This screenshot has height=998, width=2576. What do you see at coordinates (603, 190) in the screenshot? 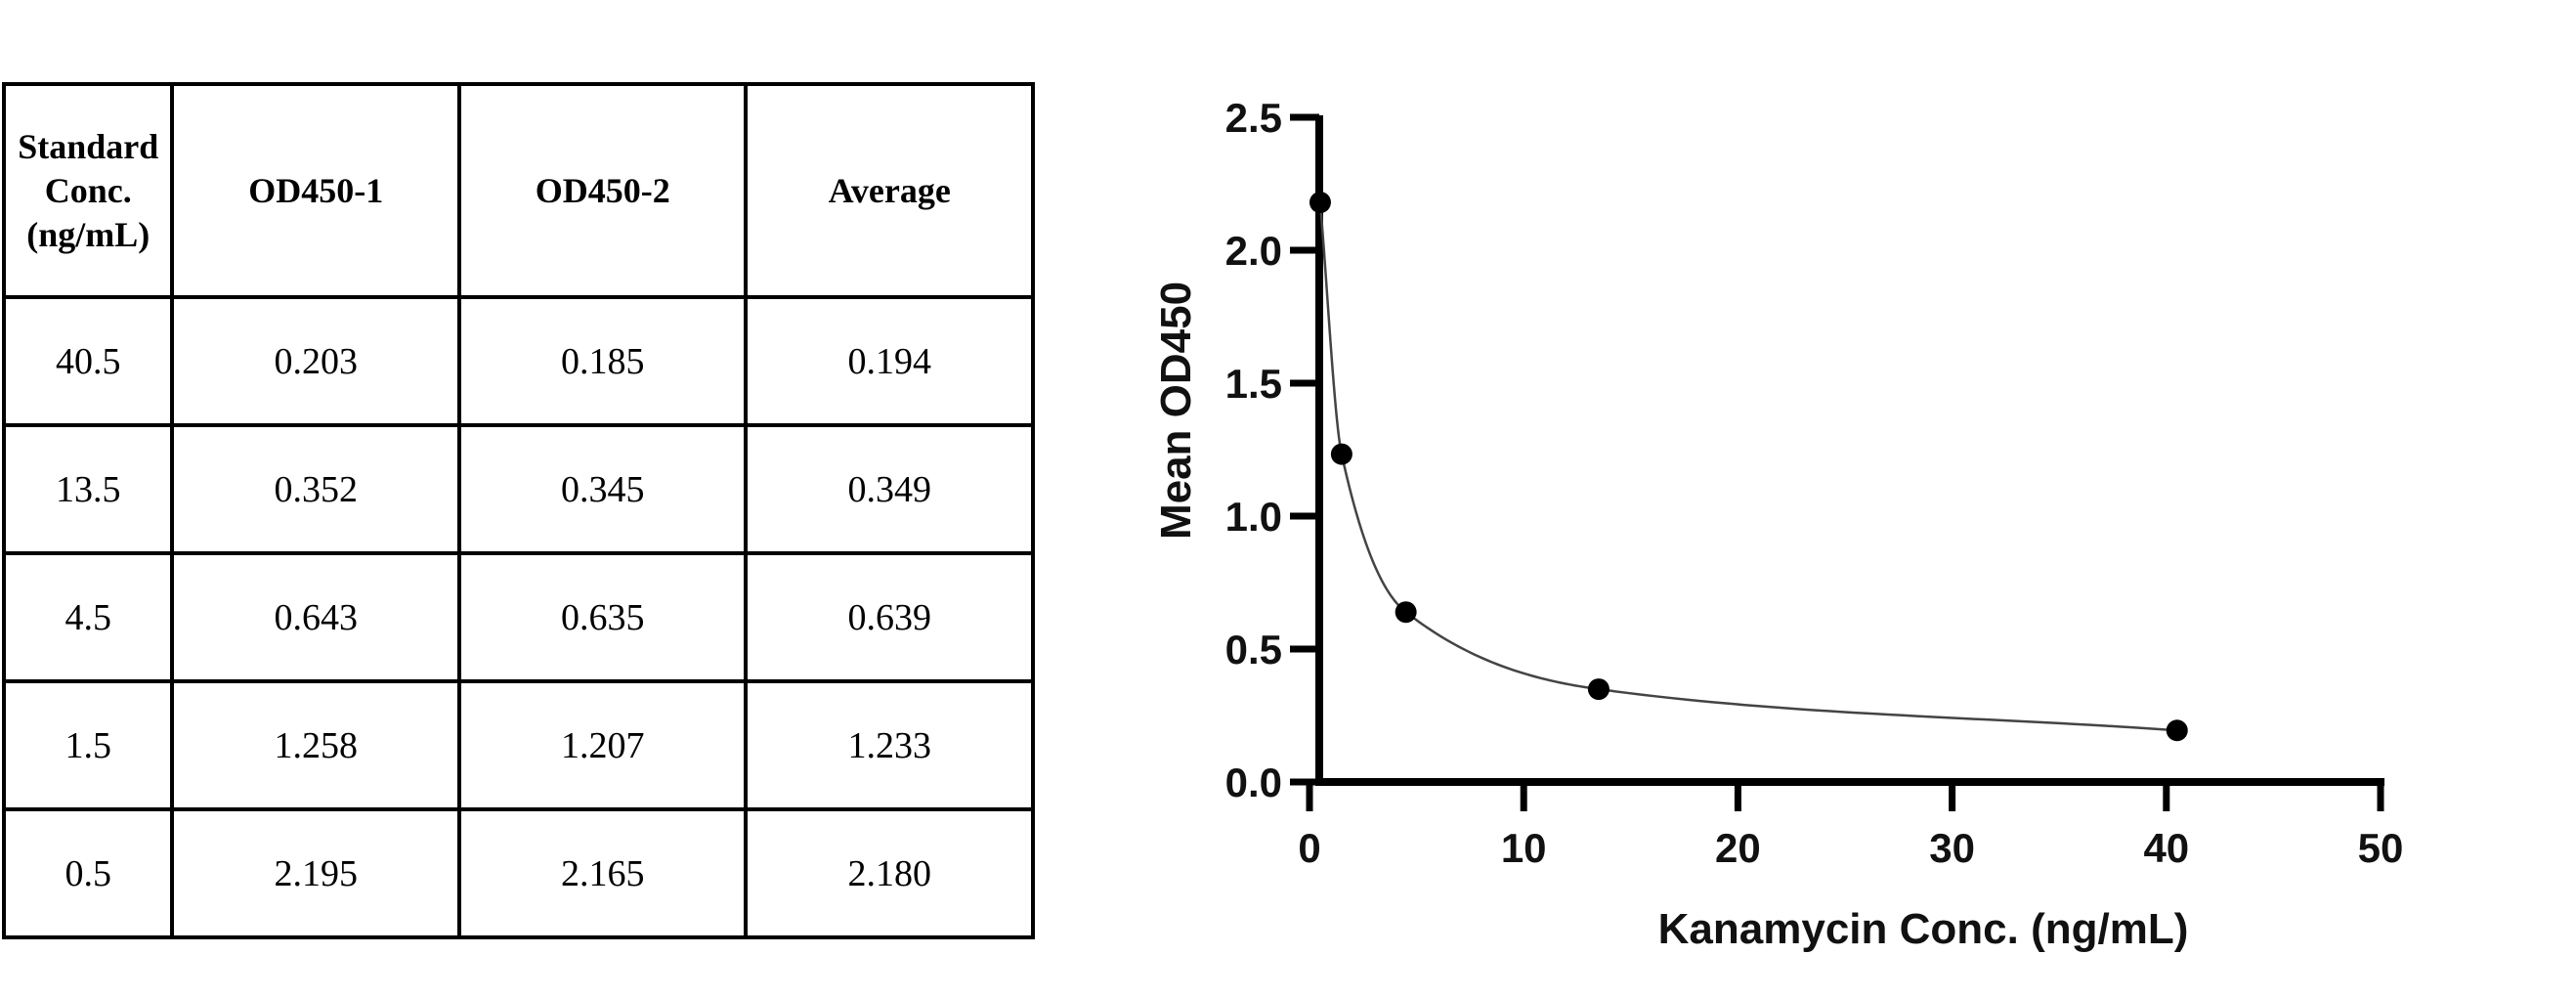
I see `header-od450-2: OD450-2` at bounding box center [603, 190].